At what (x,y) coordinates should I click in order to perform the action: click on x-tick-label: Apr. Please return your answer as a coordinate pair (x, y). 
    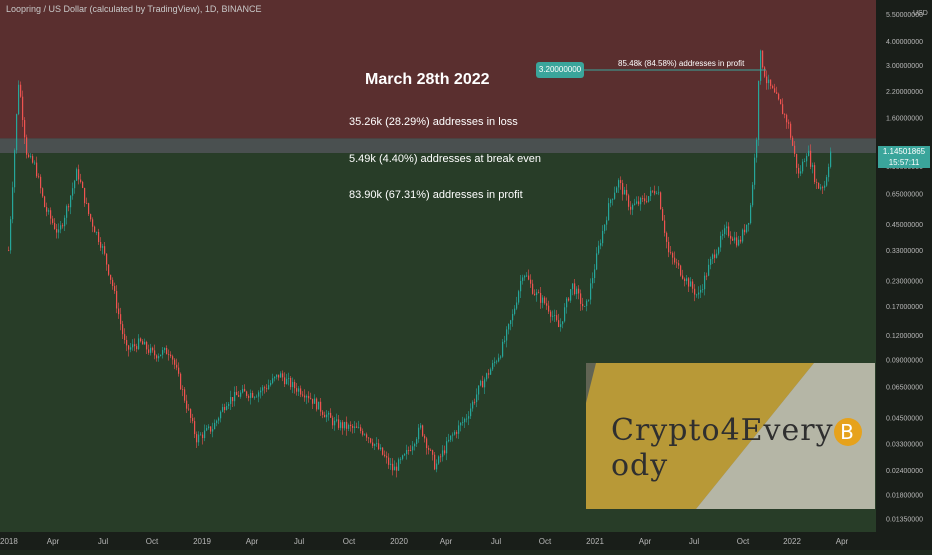
    Looking at the image, I should click on (53, 541).